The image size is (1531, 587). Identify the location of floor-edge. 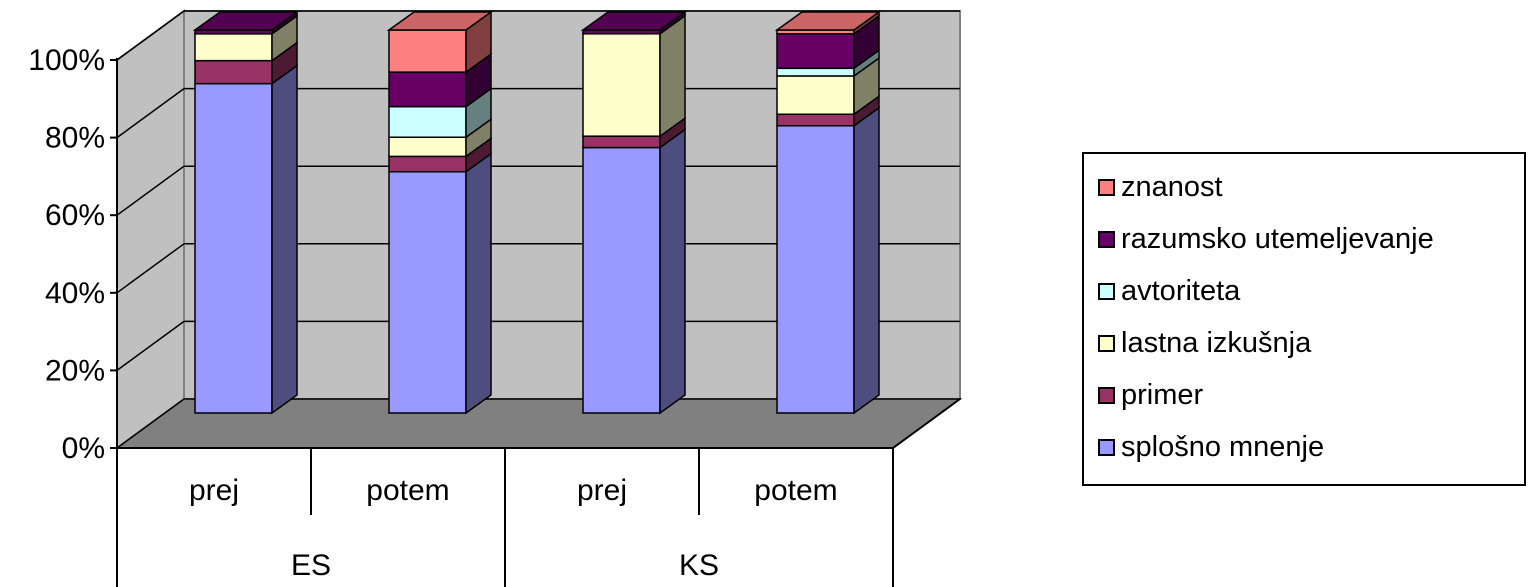
(926, 423).